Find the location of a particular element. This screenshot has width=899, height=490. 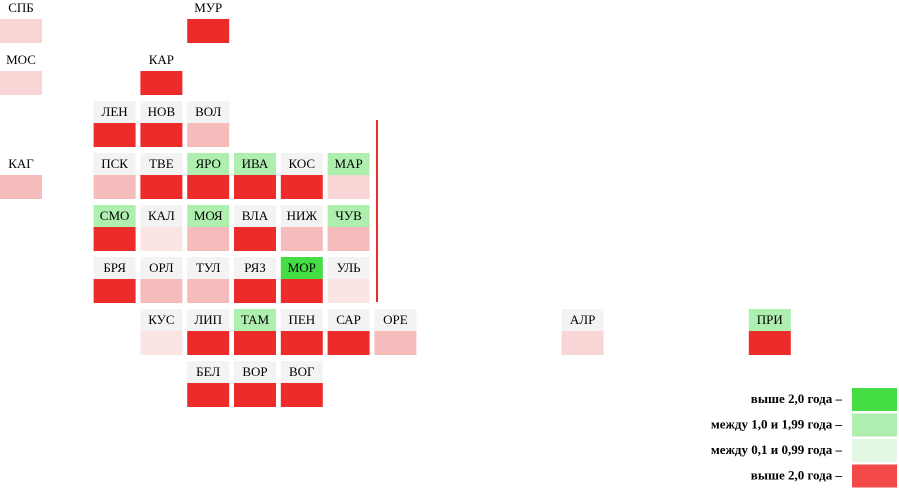

legend-label: между 0,1 и 0,99 года – is located at coordinates (777, 449).